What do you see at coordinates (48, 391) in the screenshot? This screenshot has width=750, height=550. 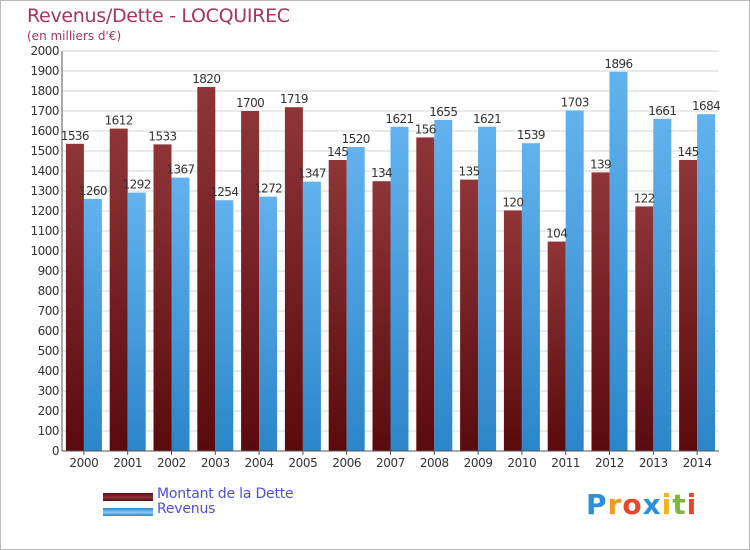 I see `y-tick-label: 300` at bounding box center [48, 391].